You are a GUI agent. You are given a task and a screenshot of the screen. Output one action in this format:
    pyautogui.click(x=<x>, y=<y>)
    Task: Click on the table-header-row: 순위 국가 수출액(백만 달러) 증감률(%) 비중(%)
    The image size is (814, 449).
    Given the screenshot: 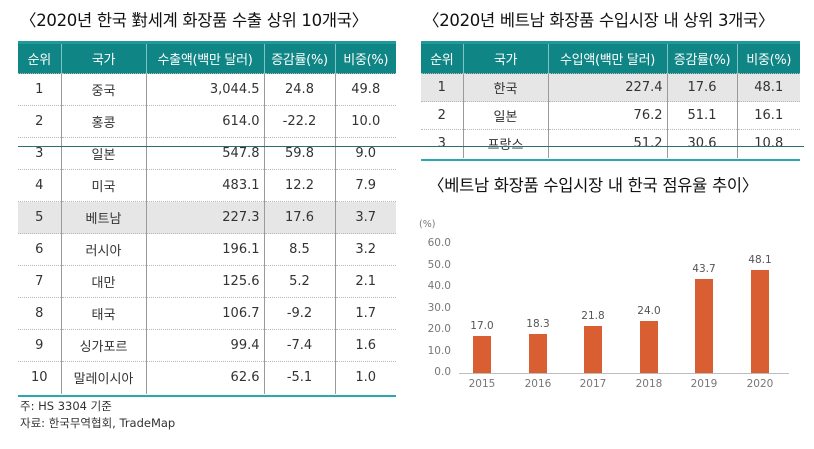 What is the action you would take?
    pyautogui.click(x=207, y=59)
    